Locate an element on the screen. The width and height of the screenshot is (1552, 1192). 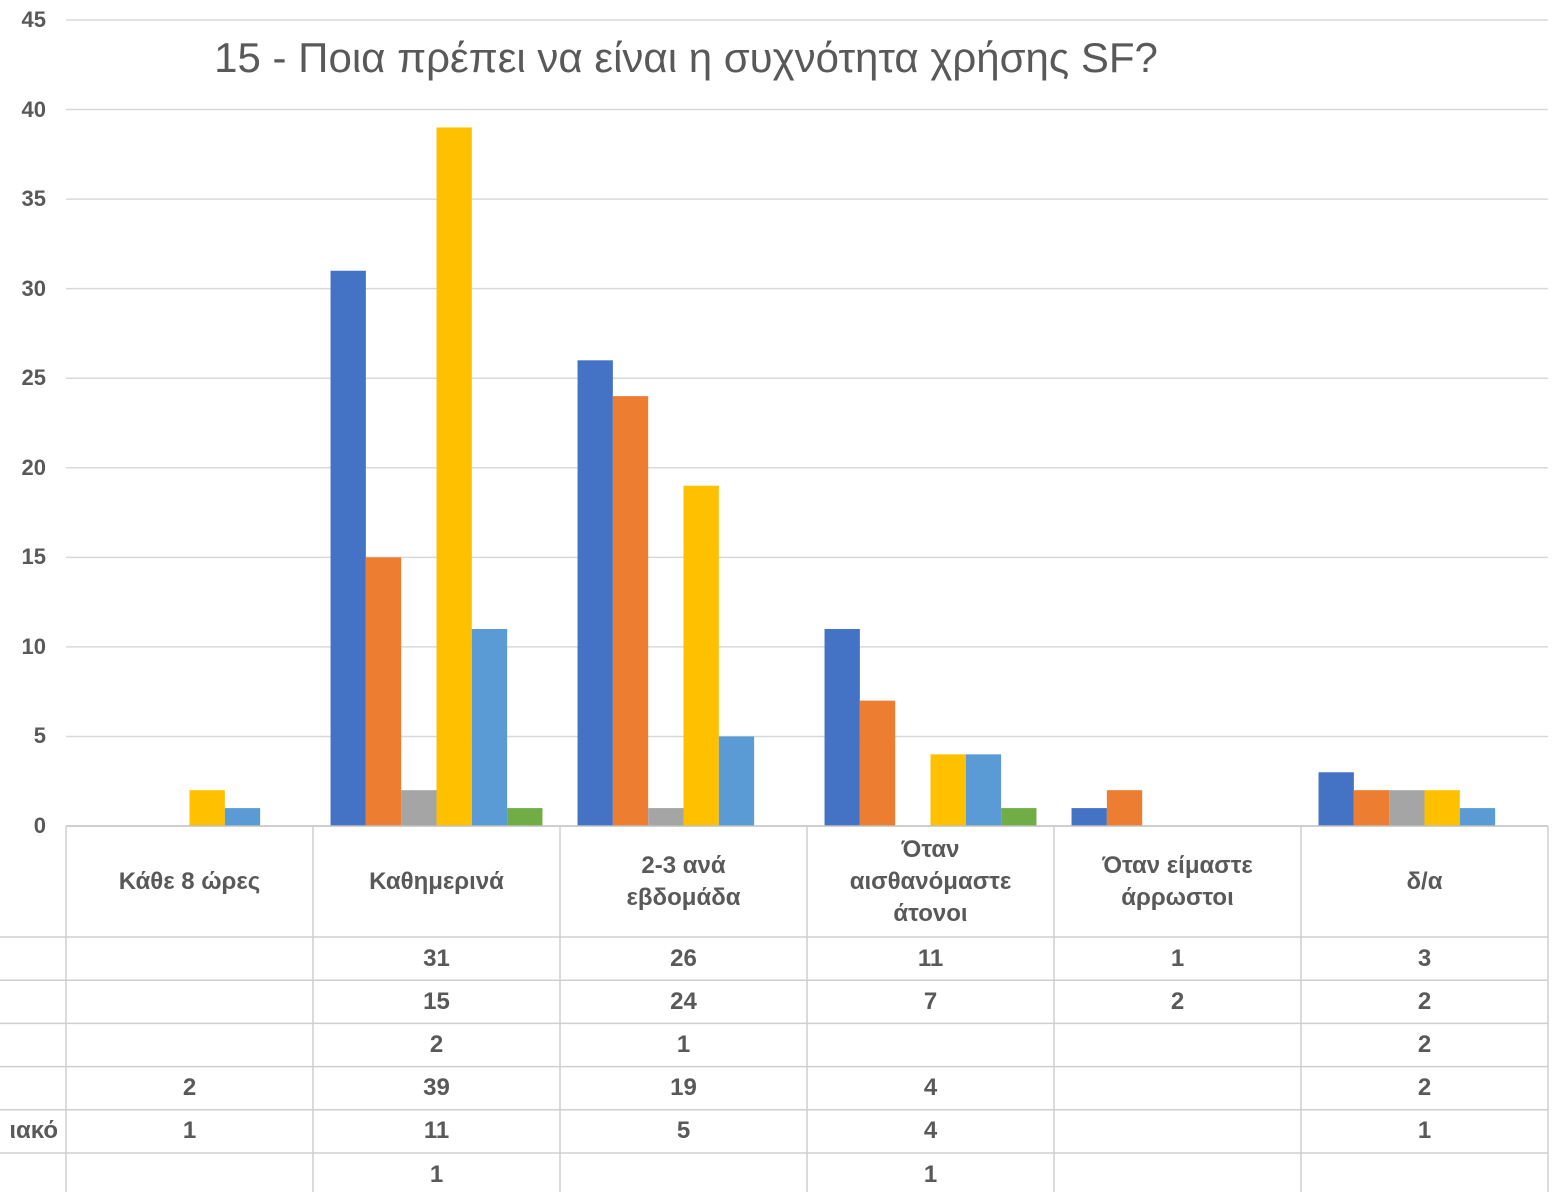
category-label: Όταν αισθανόμαστε άτονοι is located at coordinates (930, 881).